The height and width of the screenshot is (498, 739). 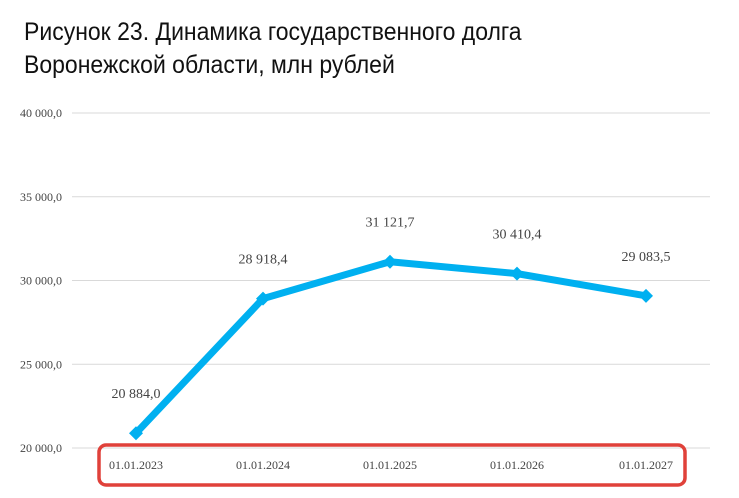 What do you see at coordinates (263, 260) in the screenshot?
I see `data-label: 28 918,4` at bounding box center [263, 260].